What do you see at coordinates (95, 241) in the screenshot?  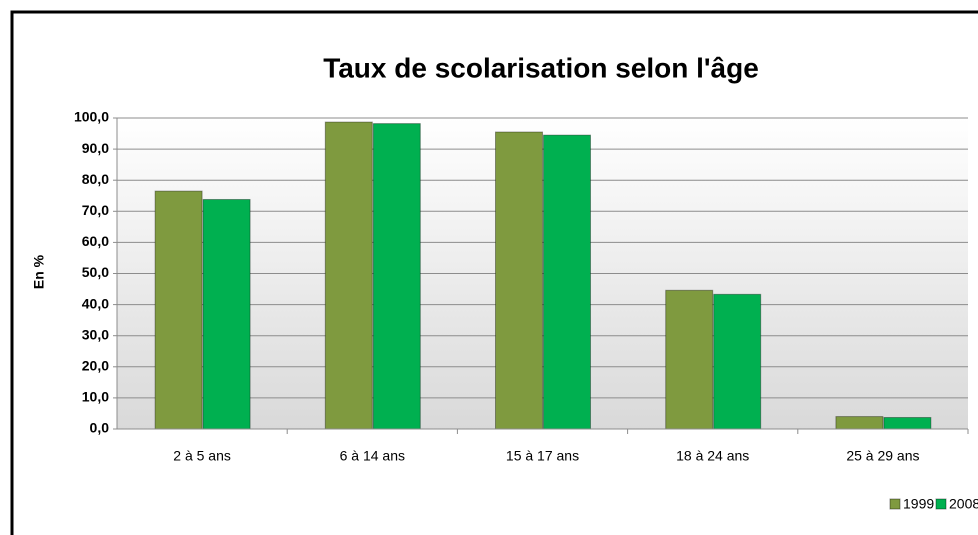 I see `y-tick-label: 60,0` at bounding box center [95, 241].